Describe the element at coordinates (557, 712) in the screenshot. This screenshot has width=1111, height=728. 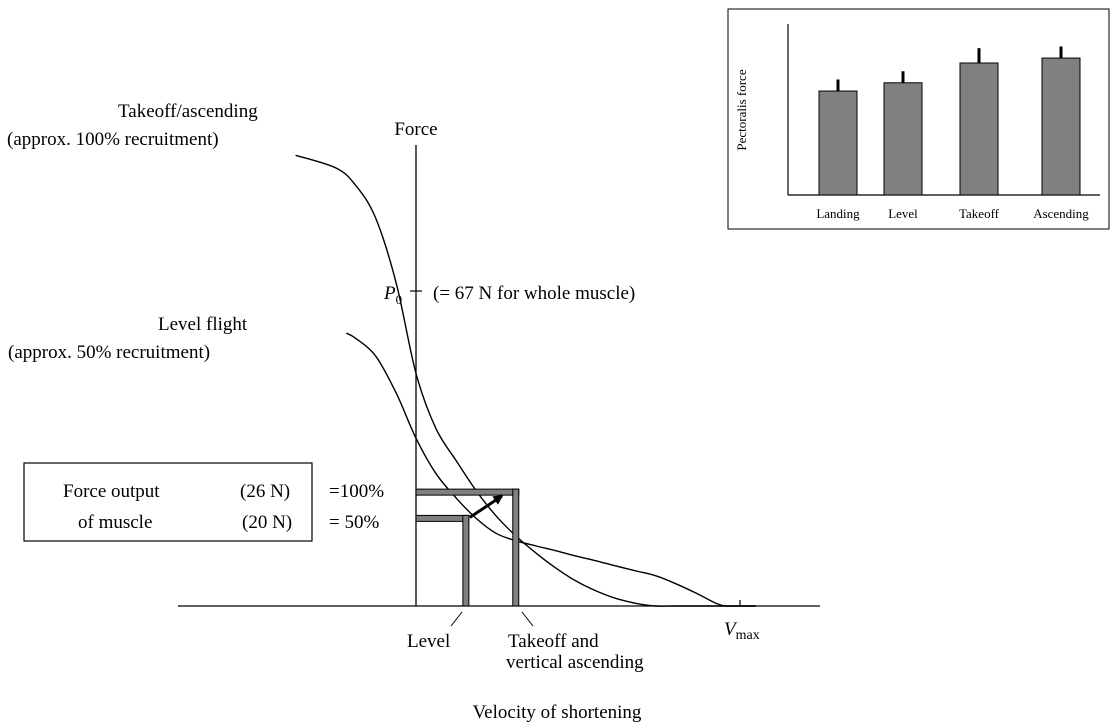
I see `x-axis-label: Velocity of shortening` at that location.